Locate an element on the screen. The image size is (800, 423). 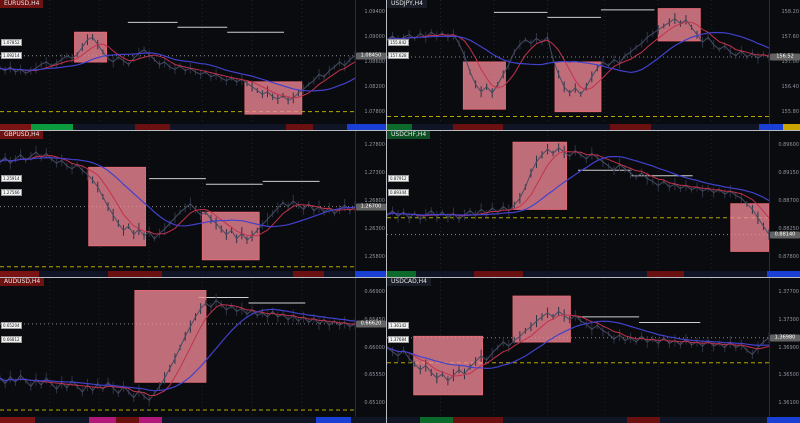
price-axis-label: 1.26800 is located at coordinates (374, 201).